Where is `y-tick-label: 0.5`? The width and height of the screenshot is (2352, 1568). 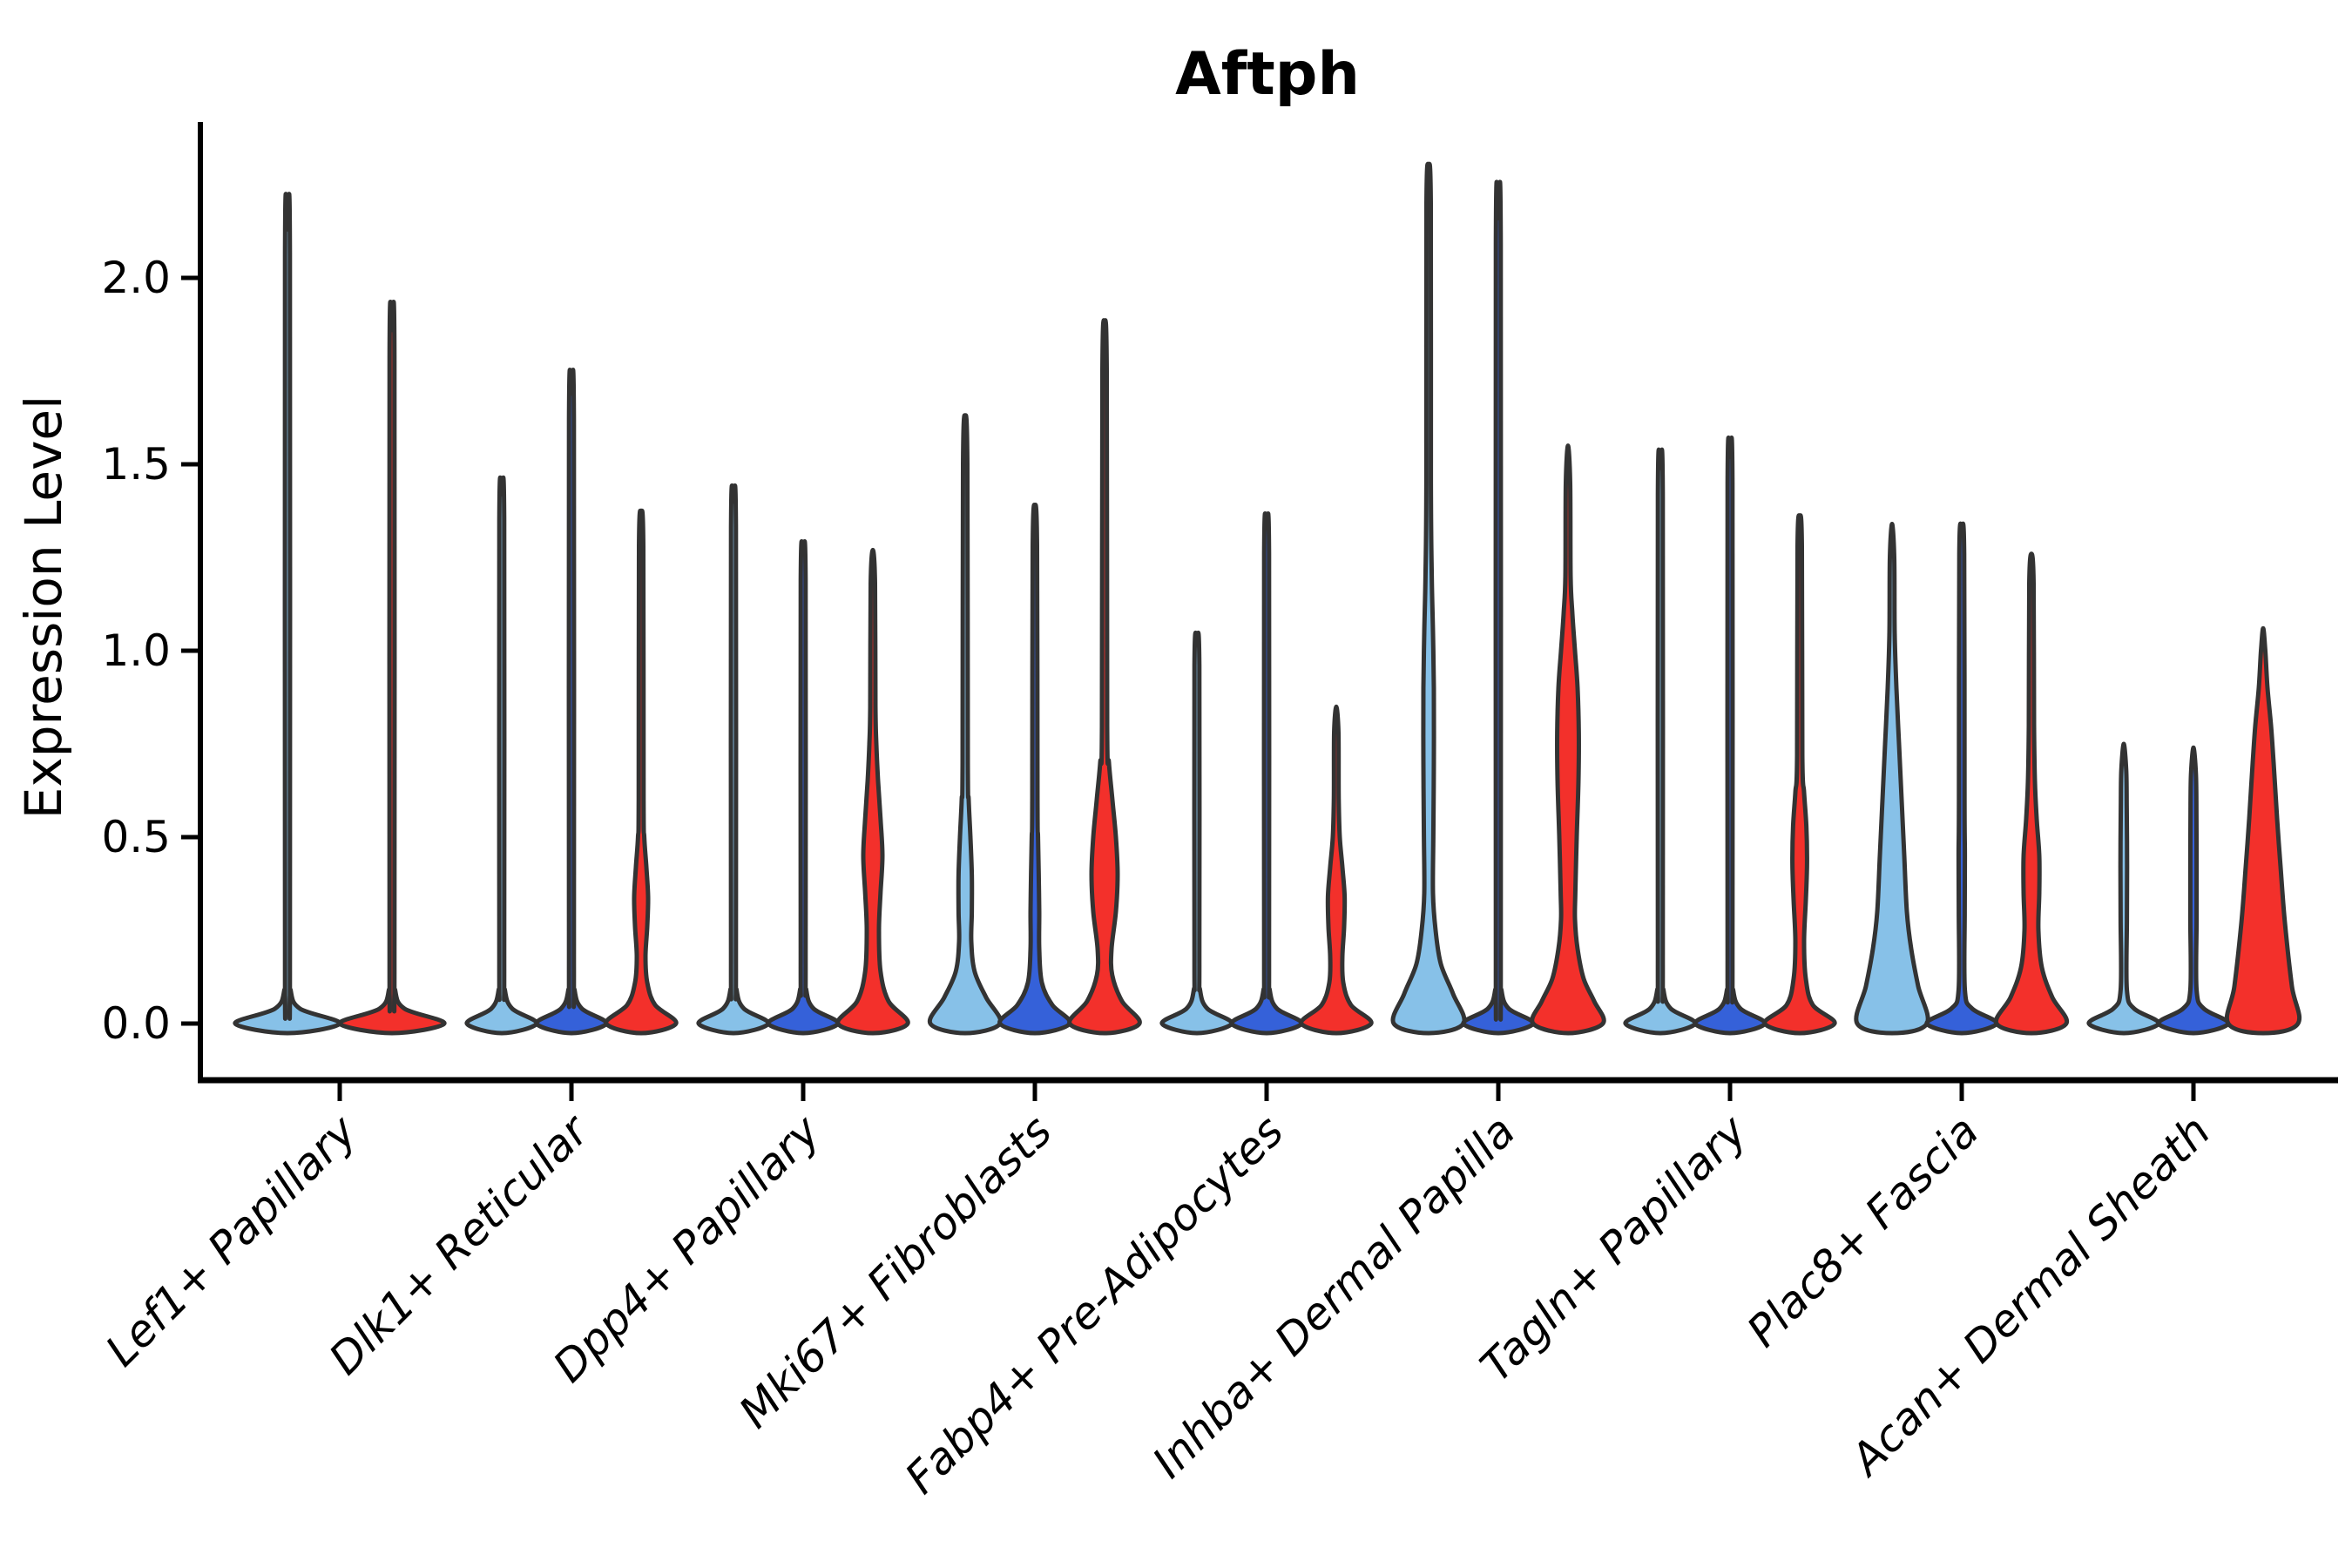
y-tick-label: 0.5 is located at coordinates (136, 837).